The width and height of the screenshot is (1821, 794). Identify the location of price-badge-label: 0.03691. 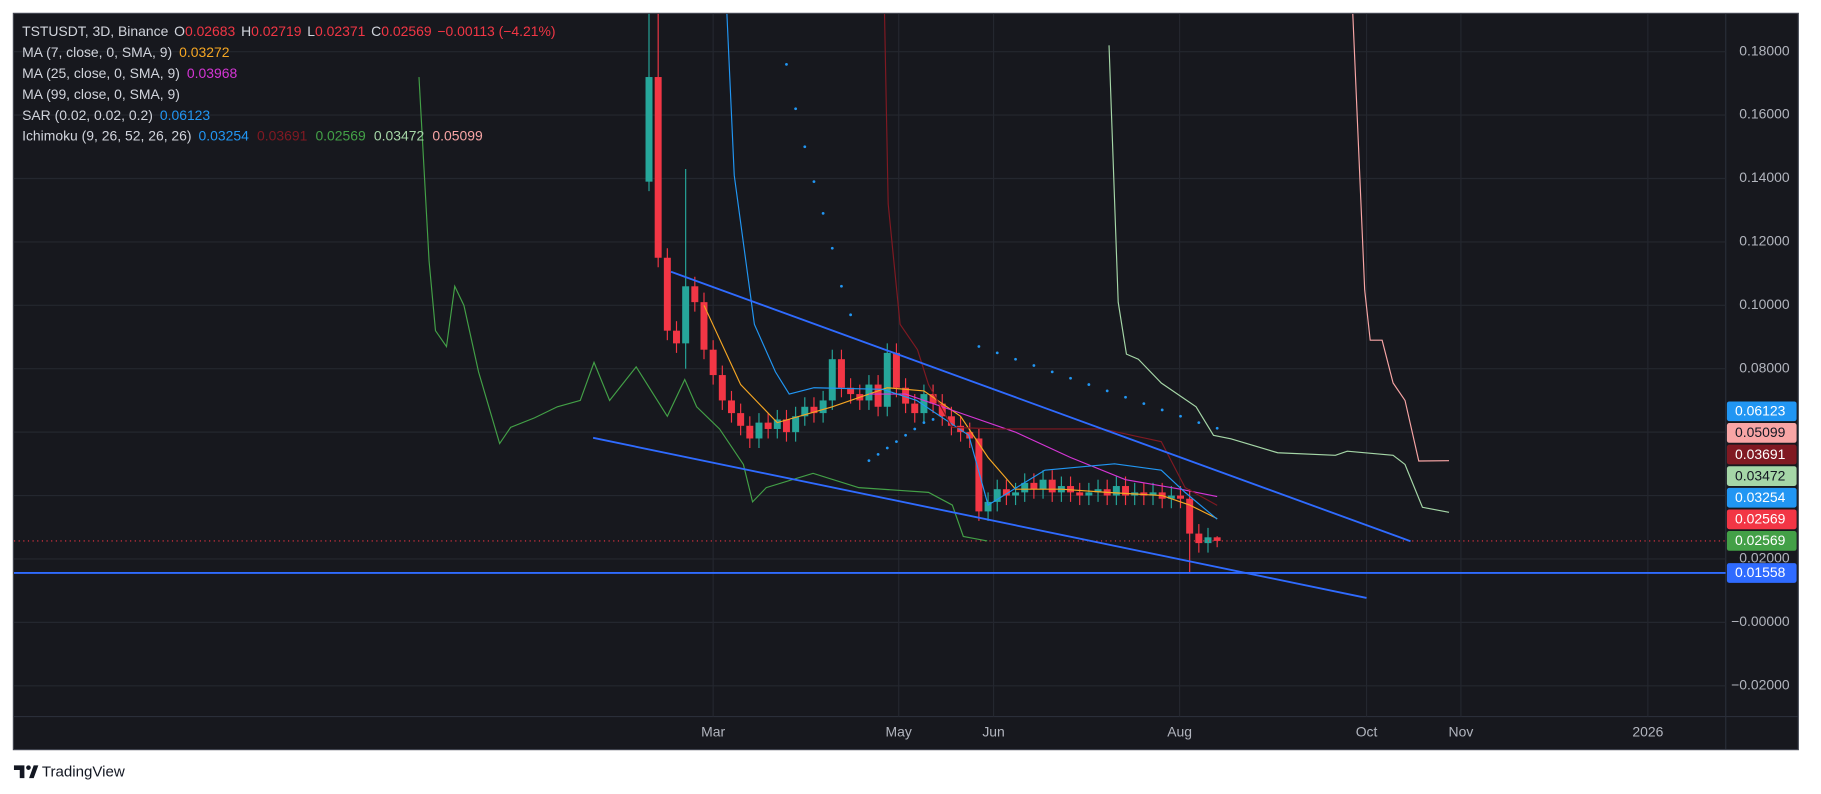
(1760, 454).